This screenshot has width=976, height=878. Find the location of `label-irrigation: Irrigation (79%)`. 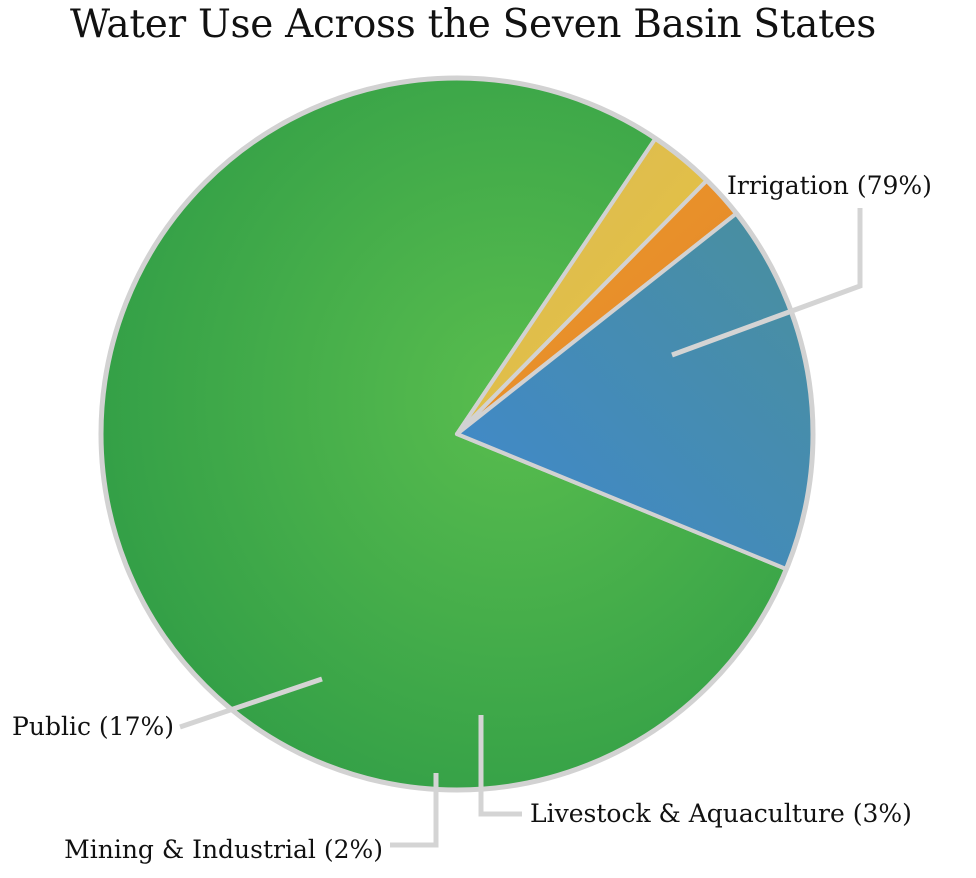

label-irrigation: Irrigation (79%) is located at coordinates (829, 185).